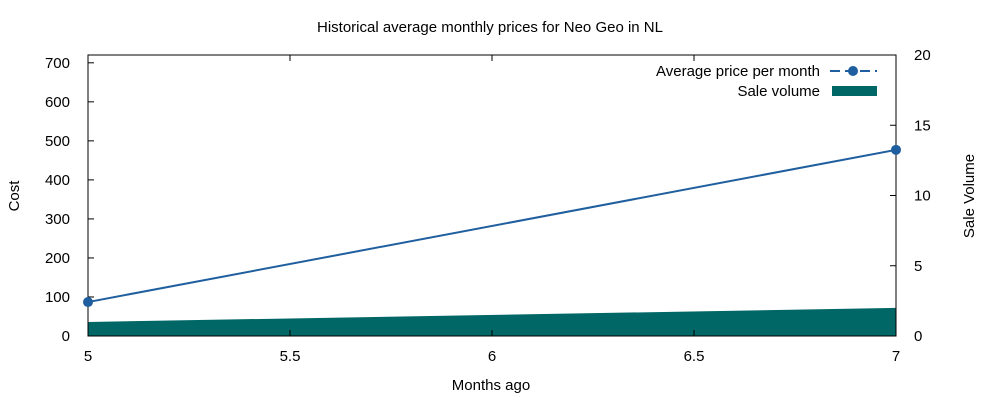  Describe the element at coordinates (88, 356) in the screenshot. I see `x-tick-label: 5` at that location.